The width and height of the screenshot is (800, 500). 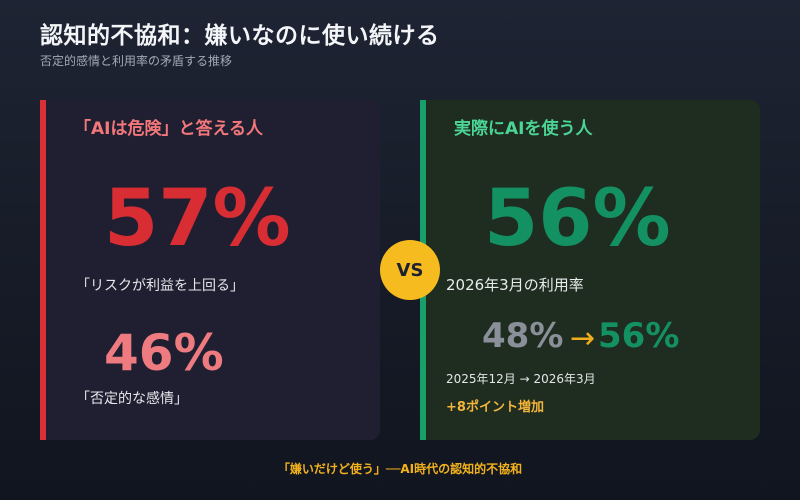 What do you see at coordinates (132, 399) in the screenshot?
I see `negative-feeling-caption: 「否定的な感情」` at bounding box center [132, 399].